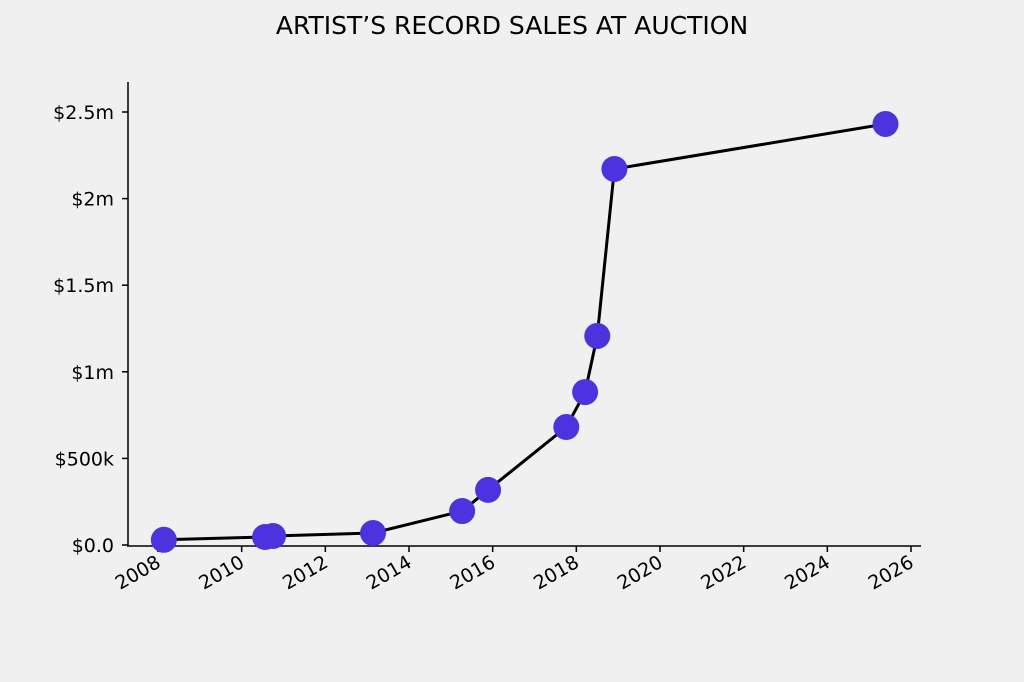  What do you see at coordinates (92, 200) in the screenshot?
I see `y-tick-label: $2m` at bounding box center [92, 200].